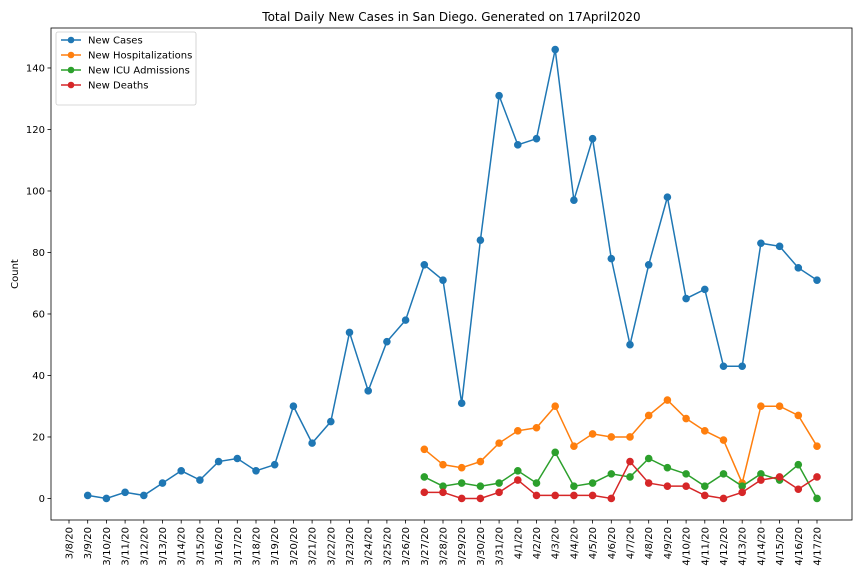 This screenshot has width=864, height=576. What do you see at coordinates (35, 68) in the screenshot?
I see `y-tick-label: 140` at bounding box center [35, 68].